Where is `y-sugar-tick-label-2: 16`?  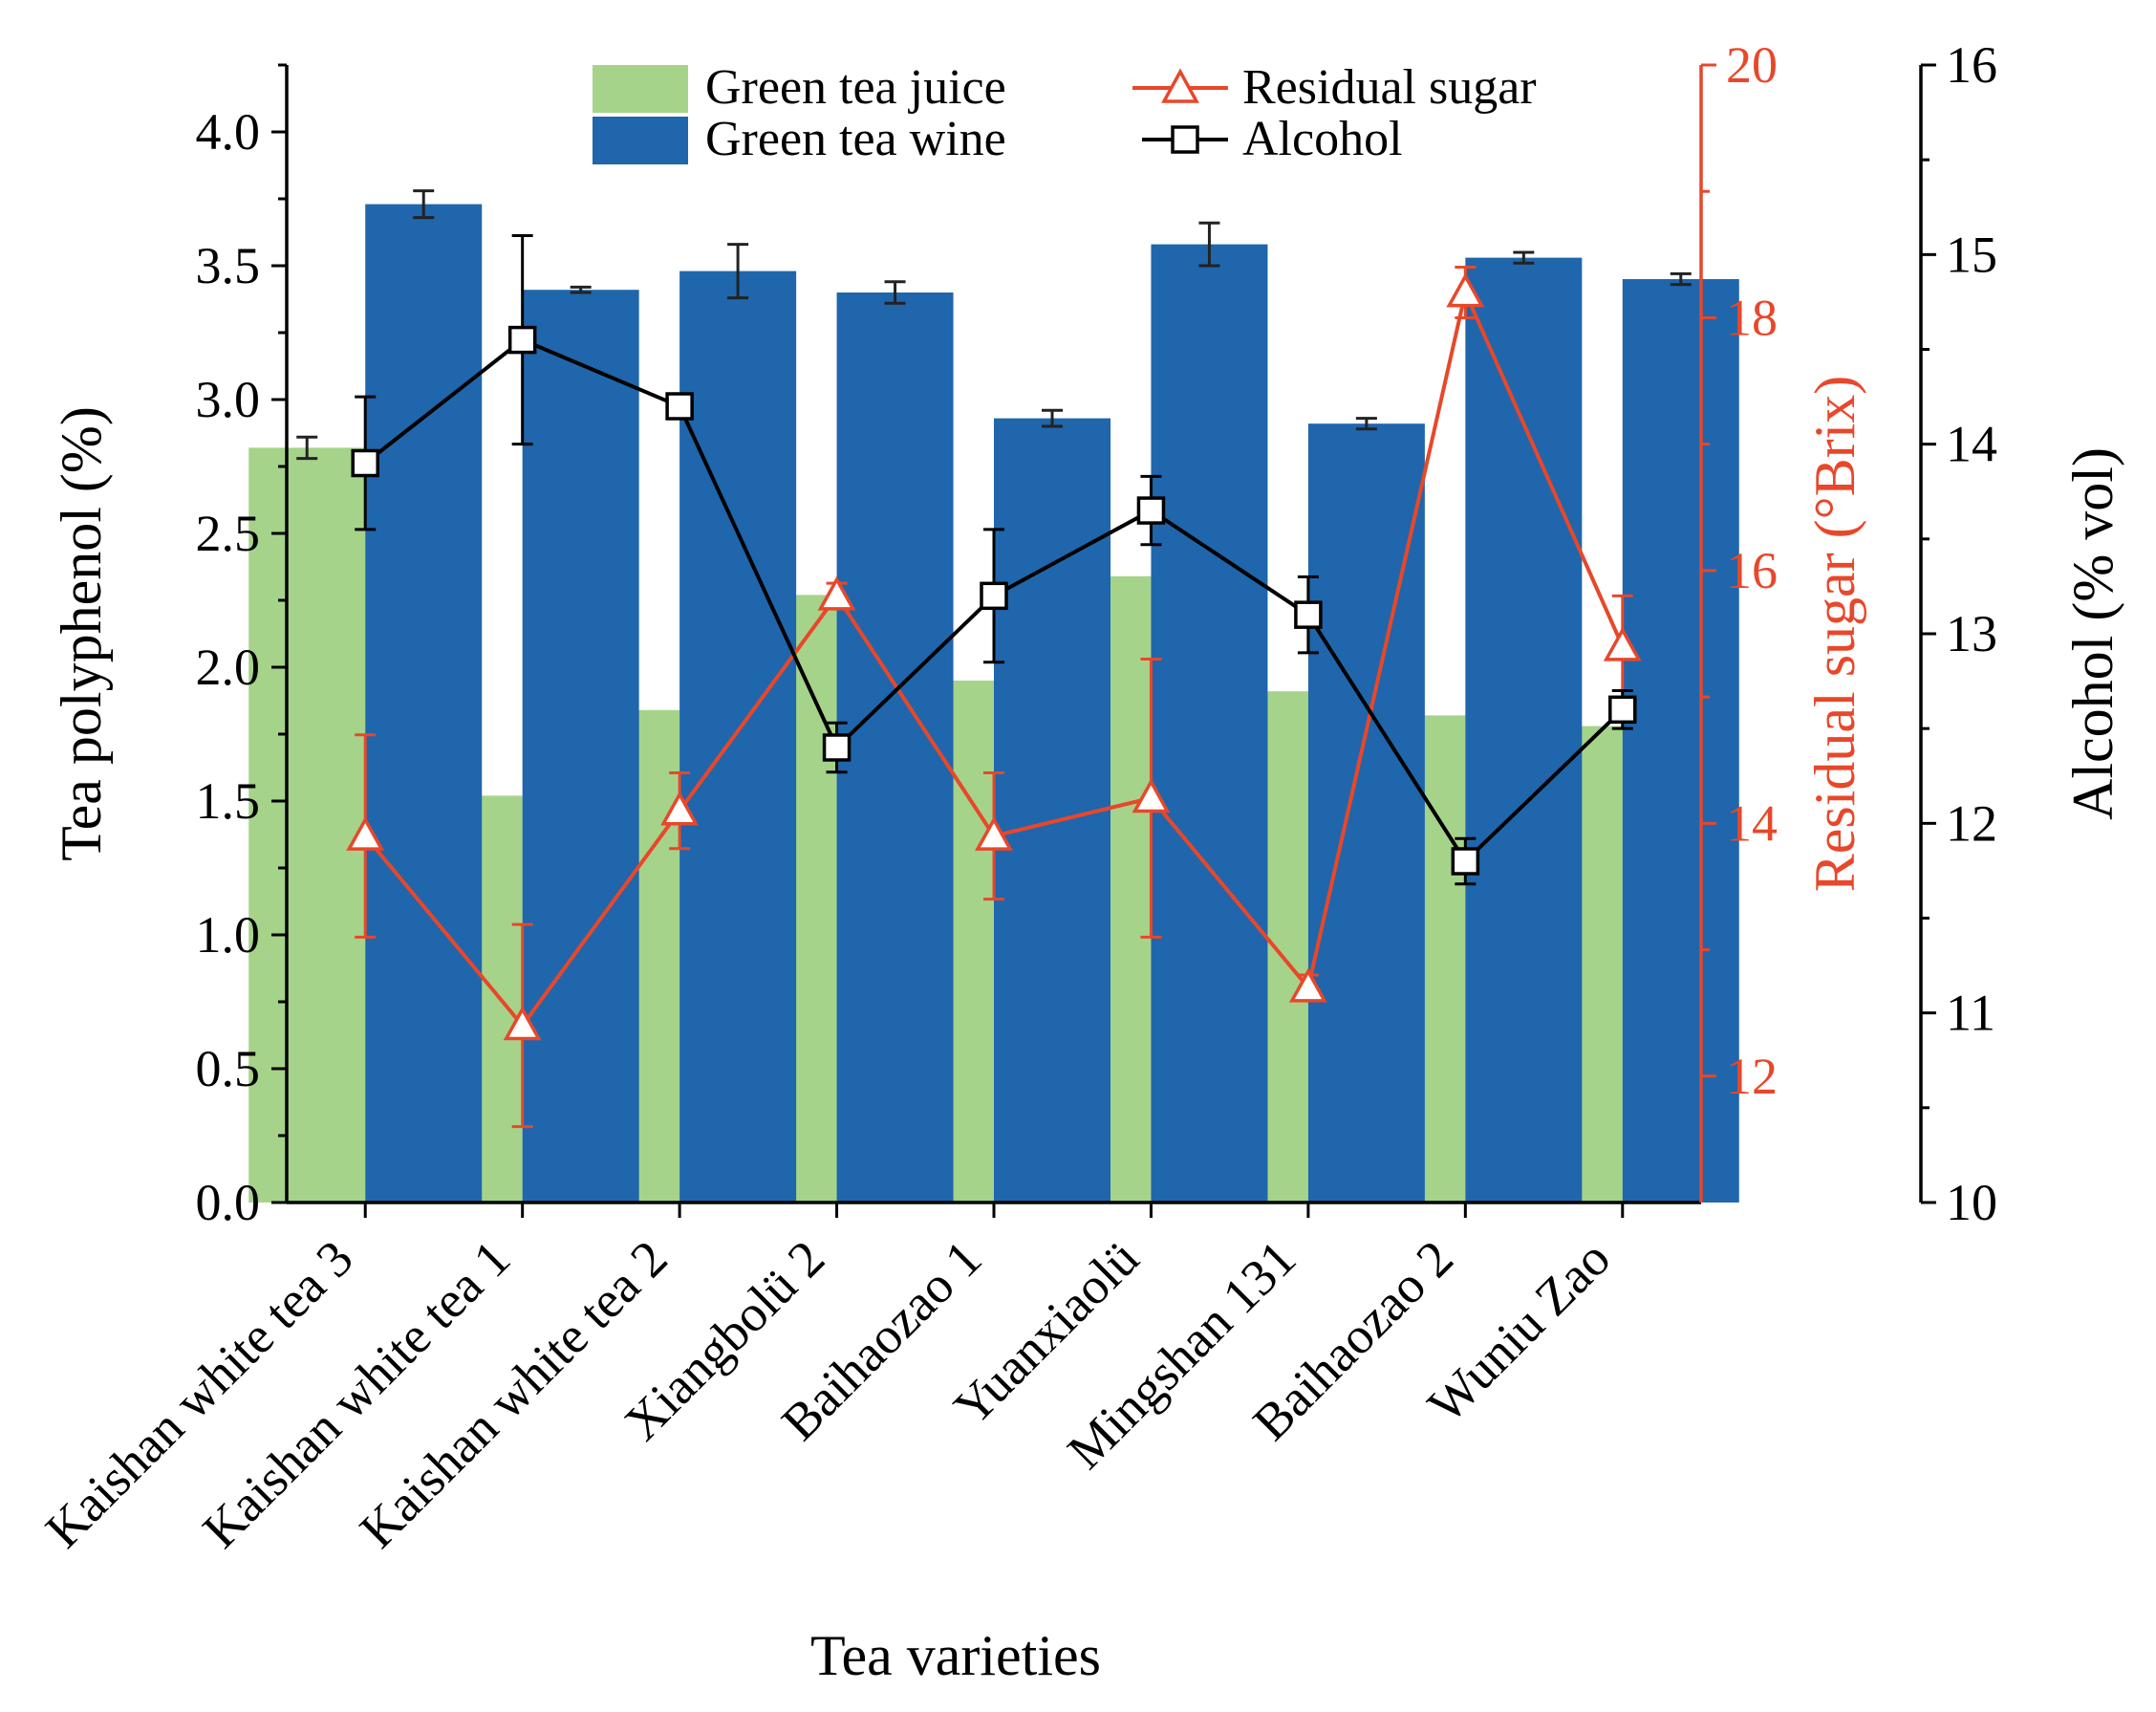 y-sugar-tick-label-2: 16 is located at coordinates (1752, 570).